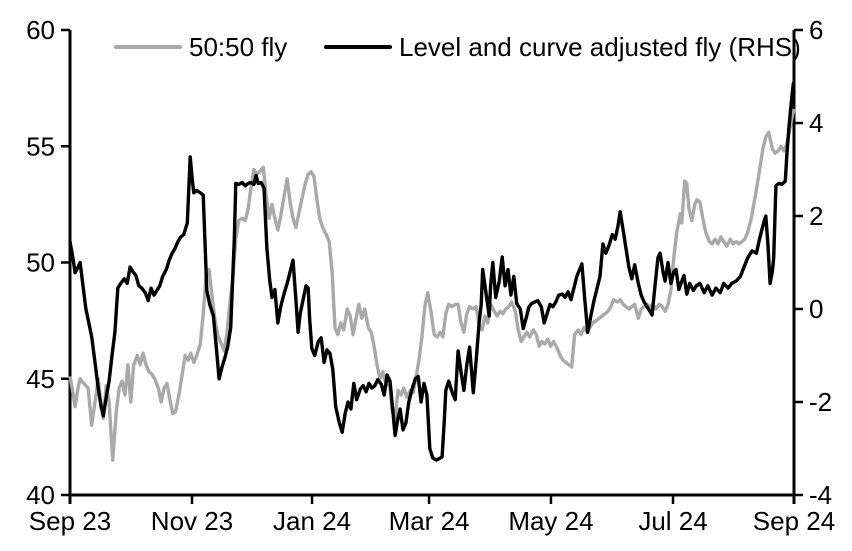 The height and width of the screenshot is (551, 852). What do you see at coordinates (816, 30) in the screenshot?
I see `right-axis-tick-label: 6` at bounding box center [816, 30].